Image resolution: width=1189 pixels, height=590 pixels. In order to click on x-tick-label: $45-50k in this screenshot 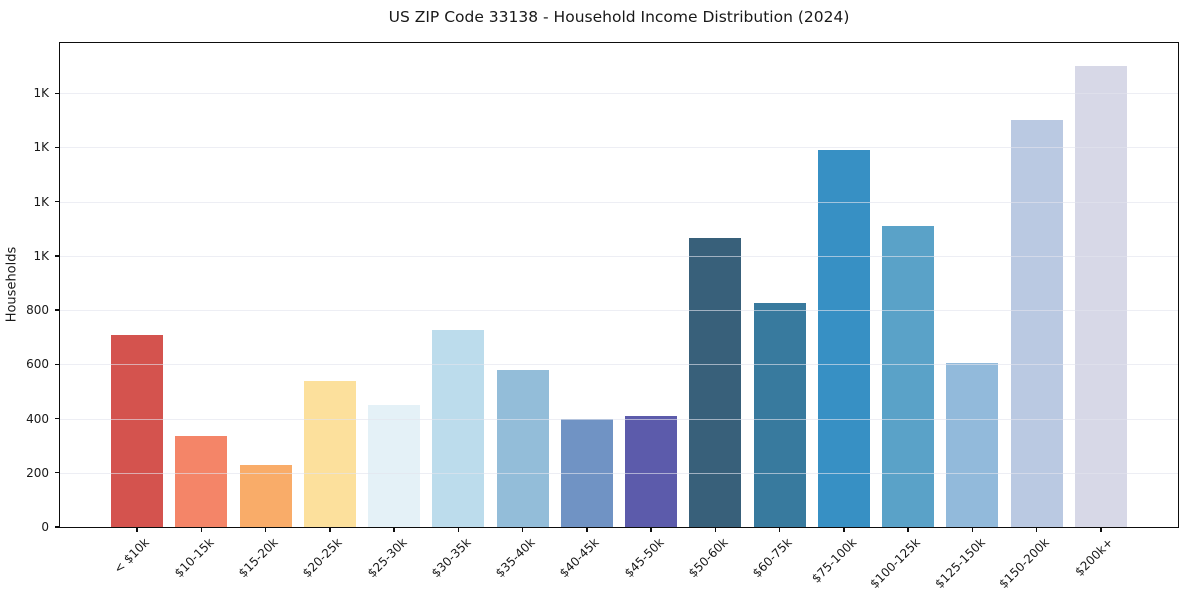, I will do `click(644, 558)`.